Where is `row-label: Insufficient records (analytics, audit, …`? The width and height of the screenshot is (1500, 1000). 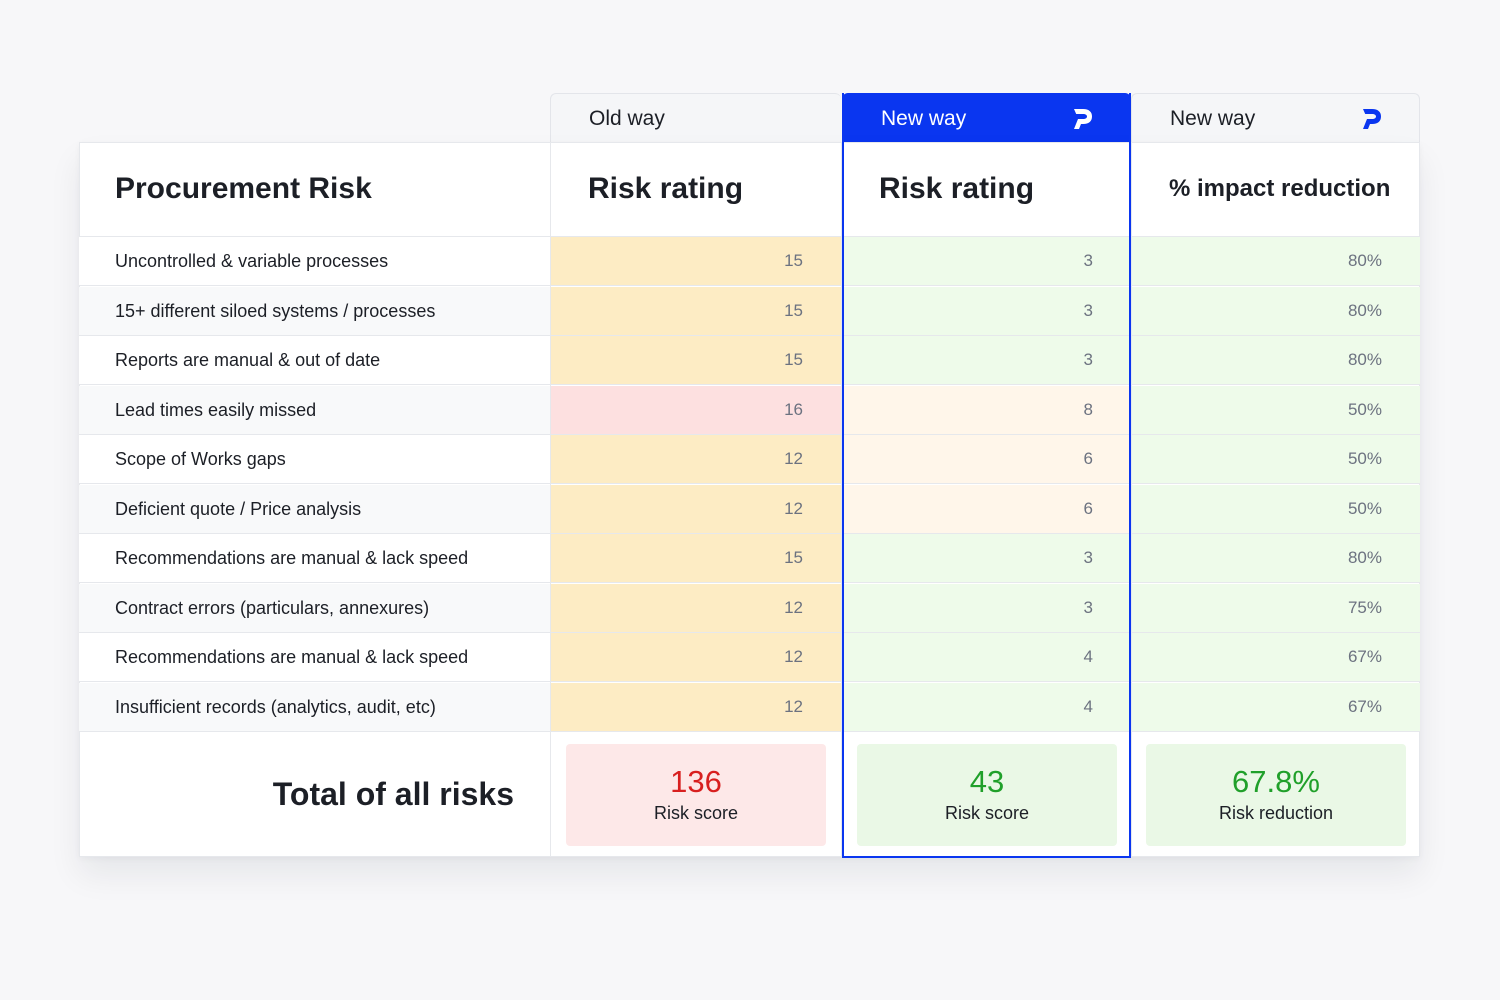 row-label: Insufficient records (analytics, audit, … is located at coordinates (314, 707).